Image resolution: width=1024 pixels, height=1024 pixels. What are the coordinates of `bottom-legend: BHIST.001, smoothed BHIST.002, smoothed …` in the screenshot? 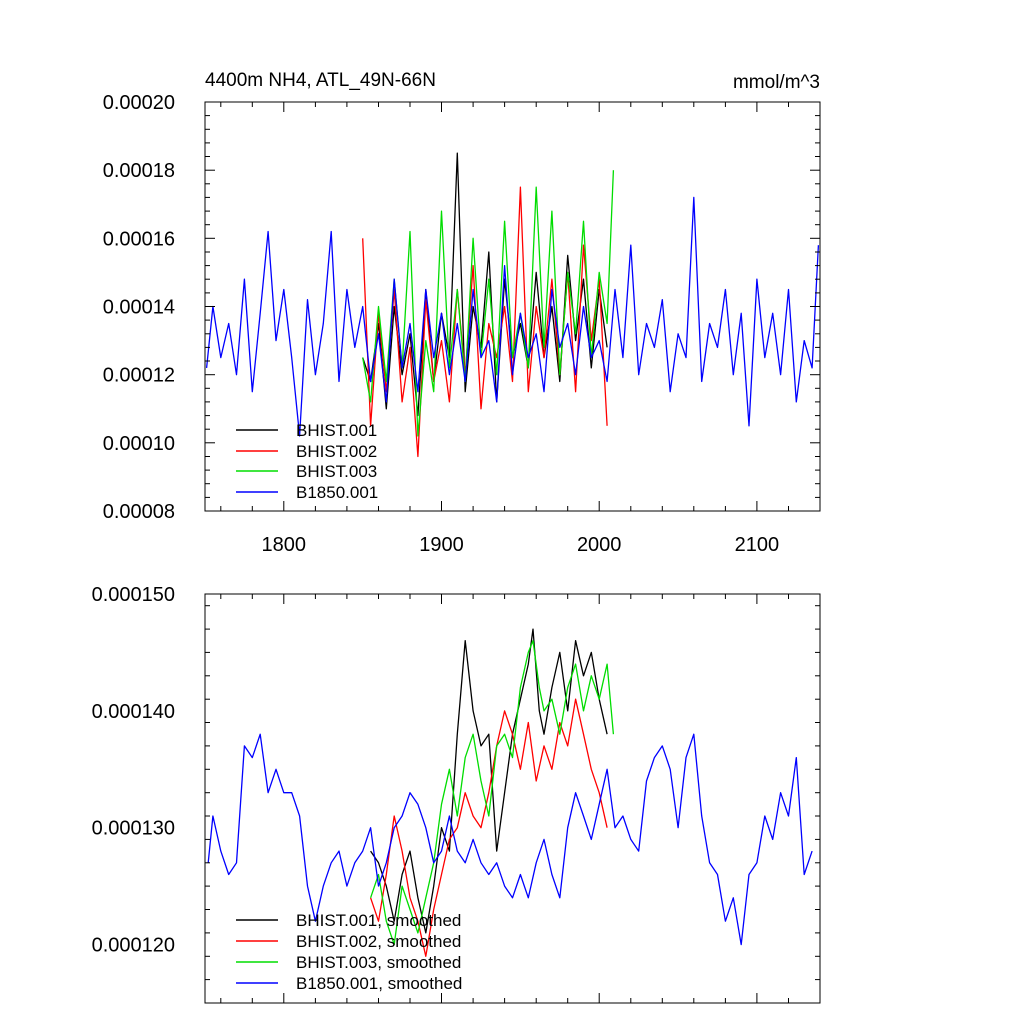 It's located at (349, 952).